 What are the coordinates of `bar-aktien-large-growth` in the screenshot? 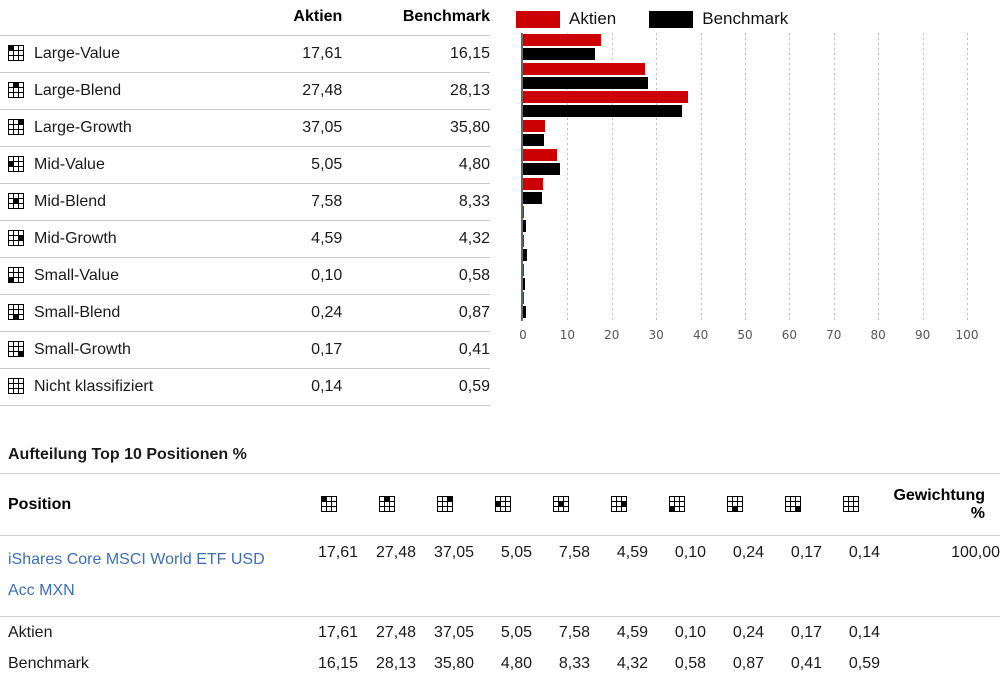 It's located at (605, 97).